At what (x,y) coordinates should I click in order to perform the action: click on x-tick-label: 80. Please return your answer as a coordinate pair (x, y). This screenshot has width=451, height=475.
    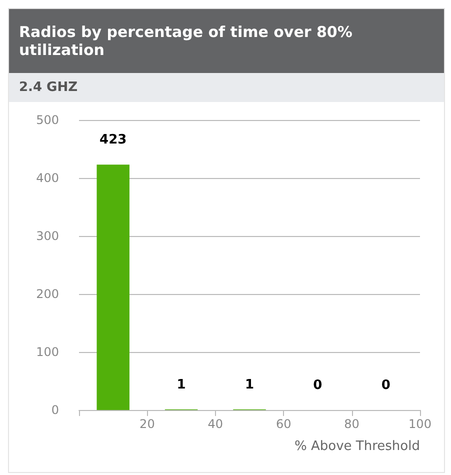
    Looking at the image, I should click on (352, 424).